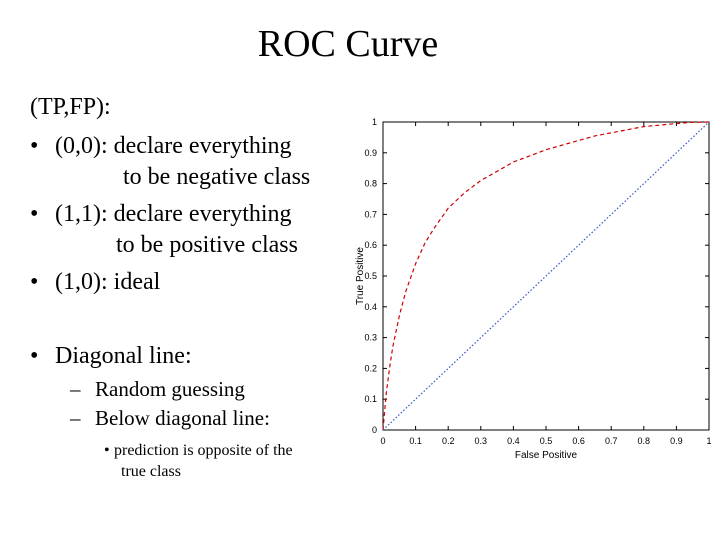 The height and width of the screenshot is (540, 720). Describe the element at coordinates (182, 418) in the screenshot. I see `sub-bullet-line: Below diagonal line:` at that location.